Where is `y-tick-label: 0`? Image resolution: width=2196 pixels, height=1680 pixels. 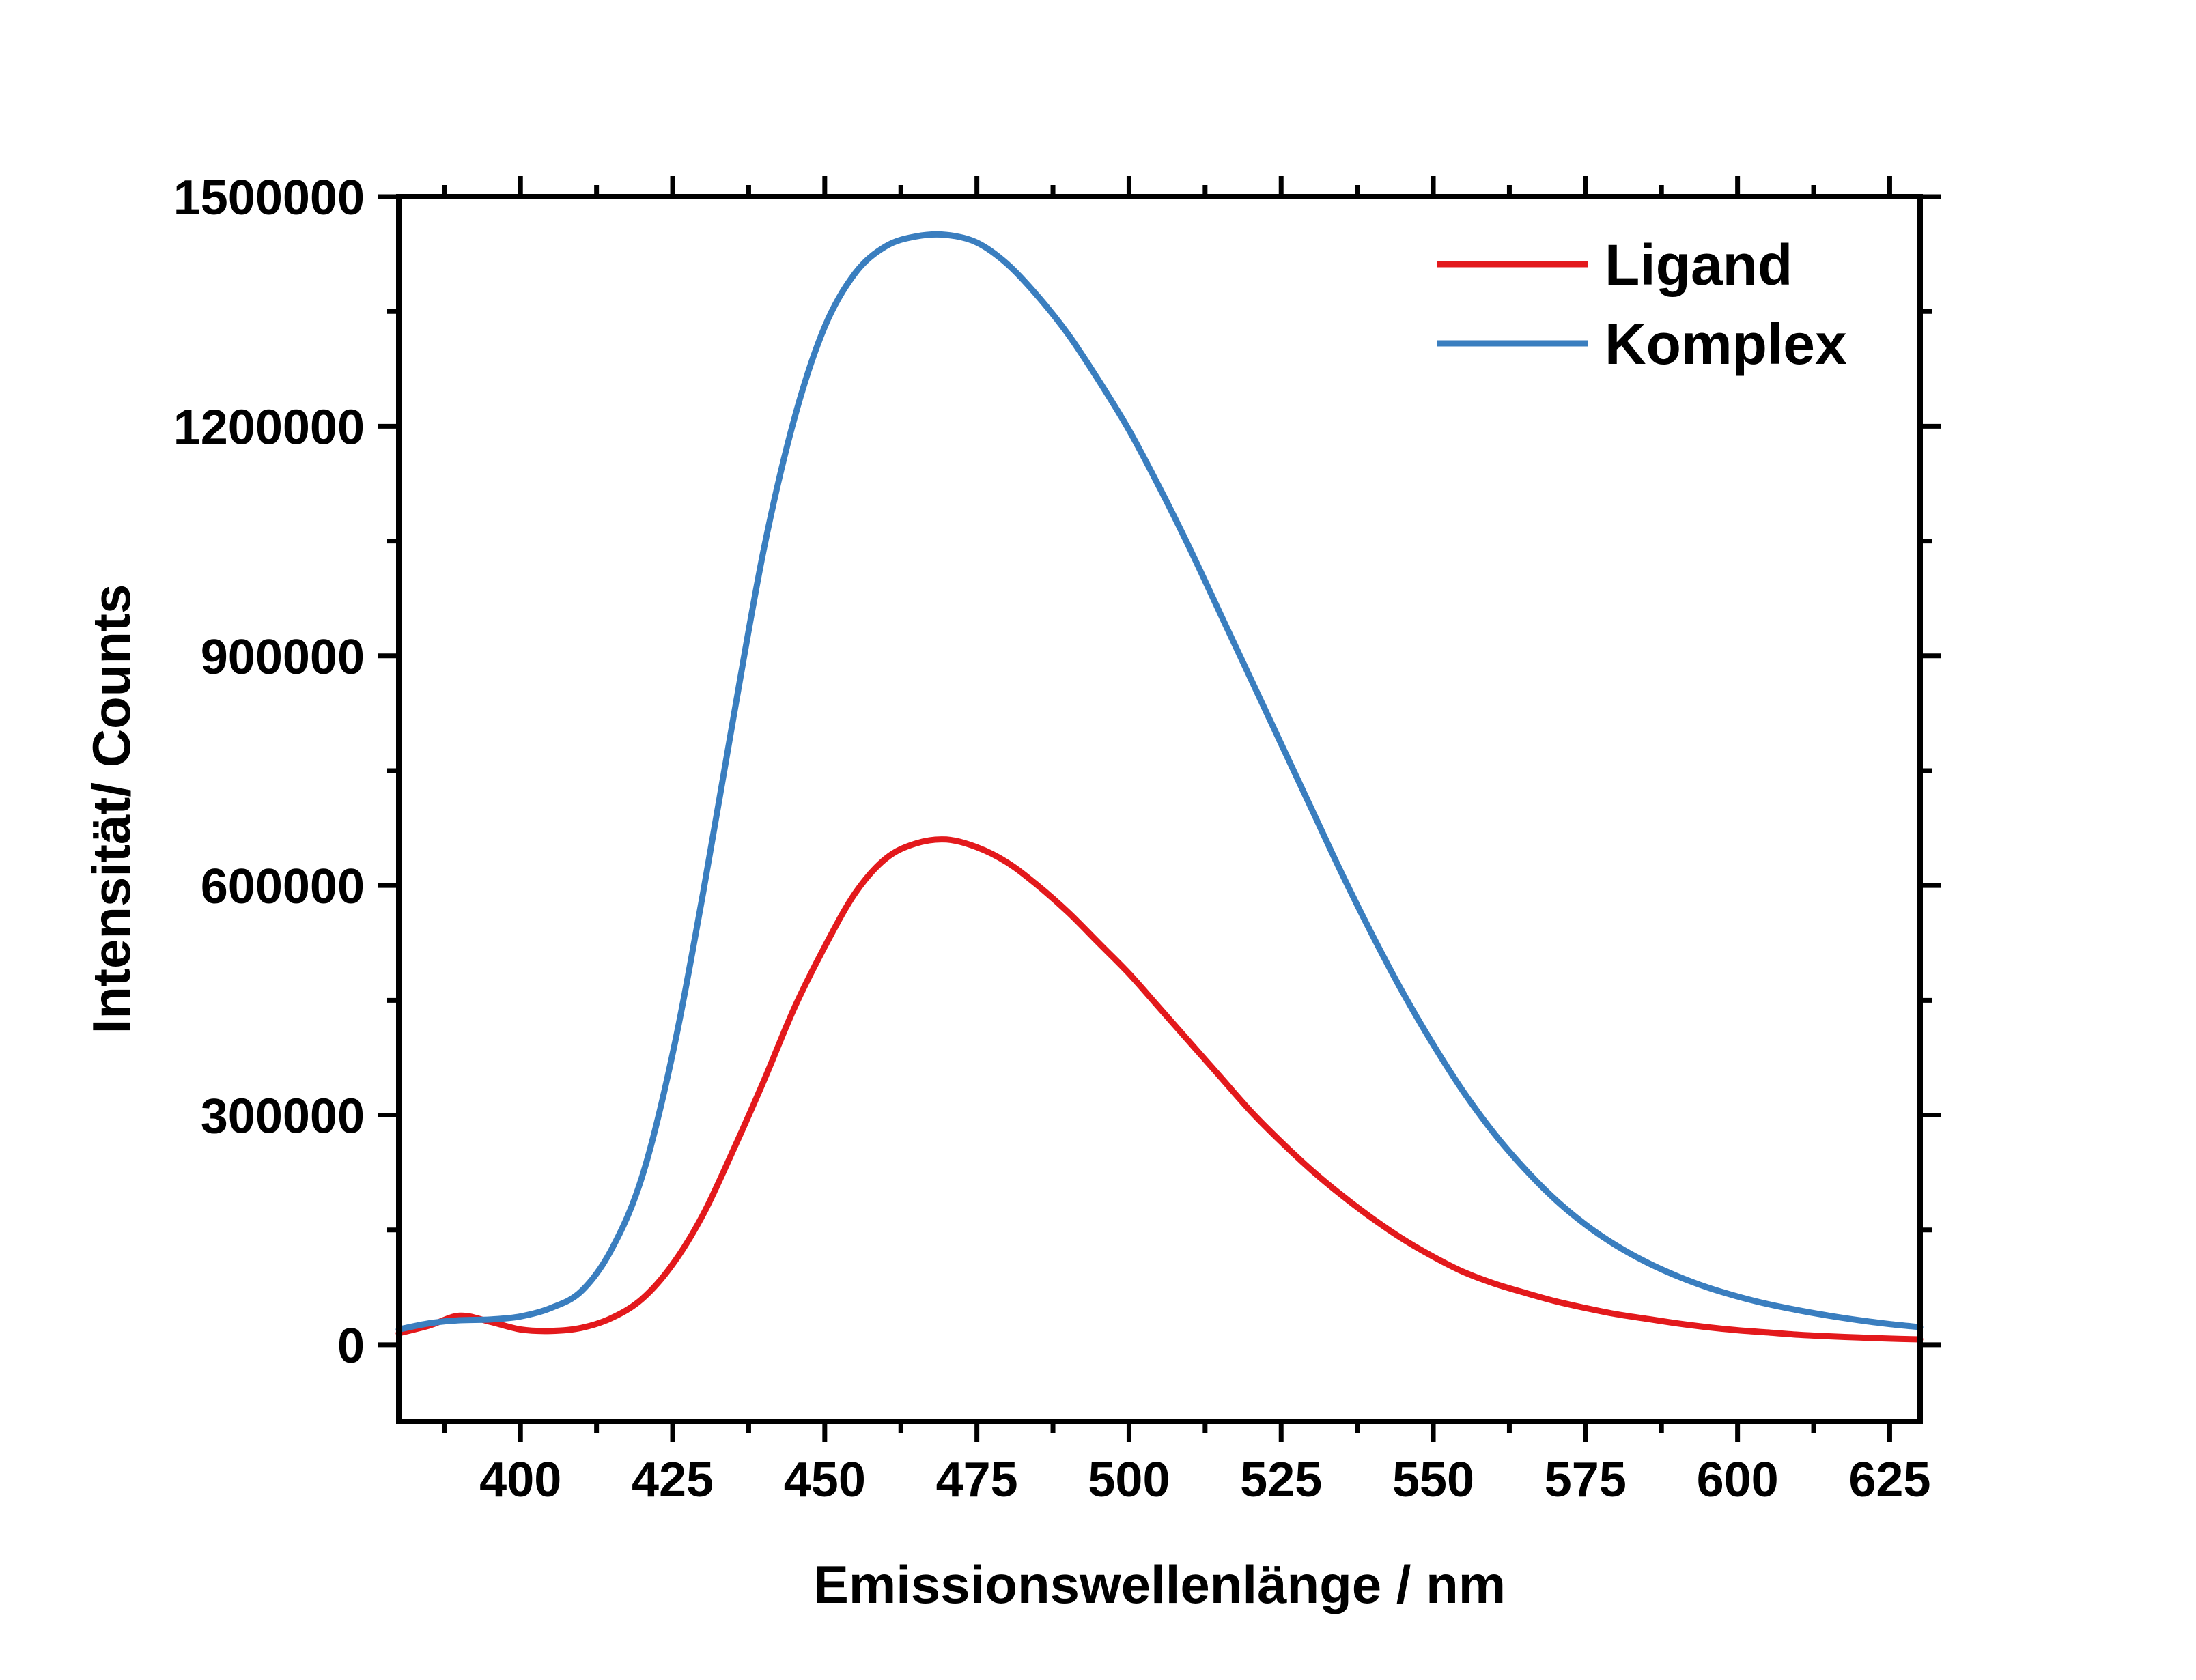
y-tick-label: 0 is located at coordinates (351, 1346).